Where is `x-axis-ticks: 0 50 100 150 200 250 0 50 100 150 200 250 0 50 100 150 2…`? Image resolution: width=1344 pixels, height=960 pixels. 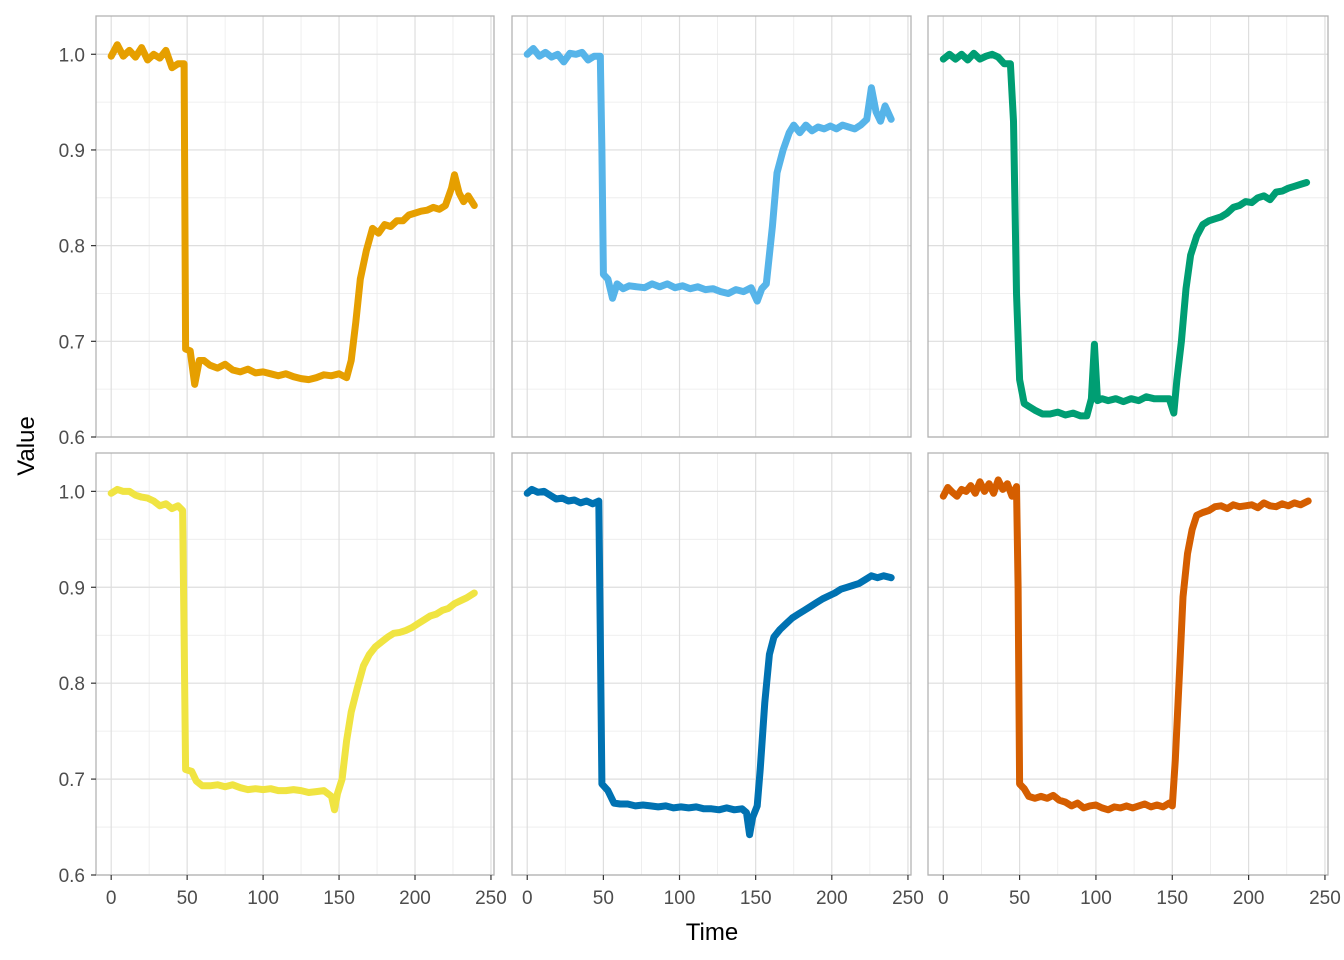
x-axis-ticks: 0 50 100 150 200 250 0 50 100 150 200 250 0 50 100 150 2… is located at coordinates (723, 892).